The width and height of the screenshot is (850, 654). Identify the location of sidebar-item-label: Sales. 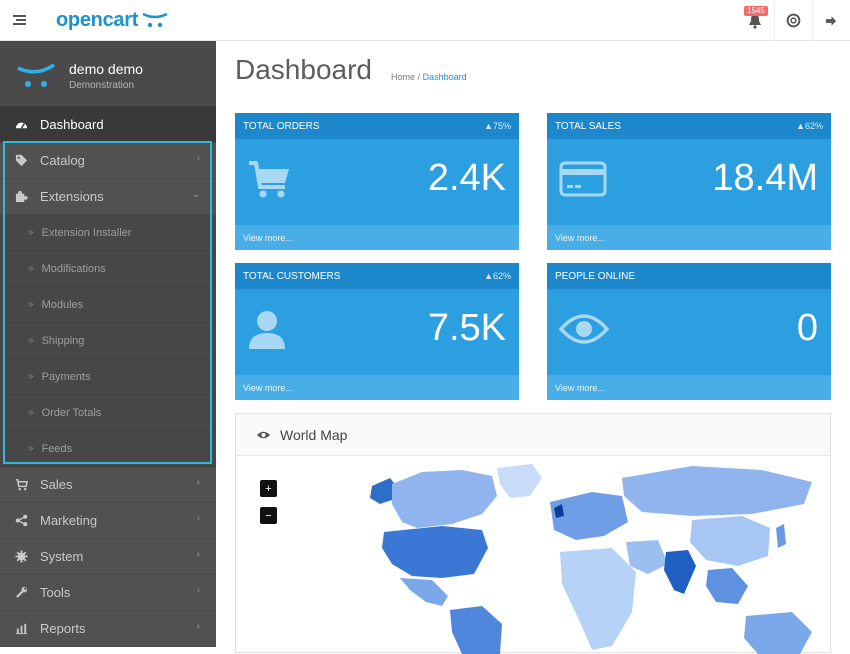
(56, 484).